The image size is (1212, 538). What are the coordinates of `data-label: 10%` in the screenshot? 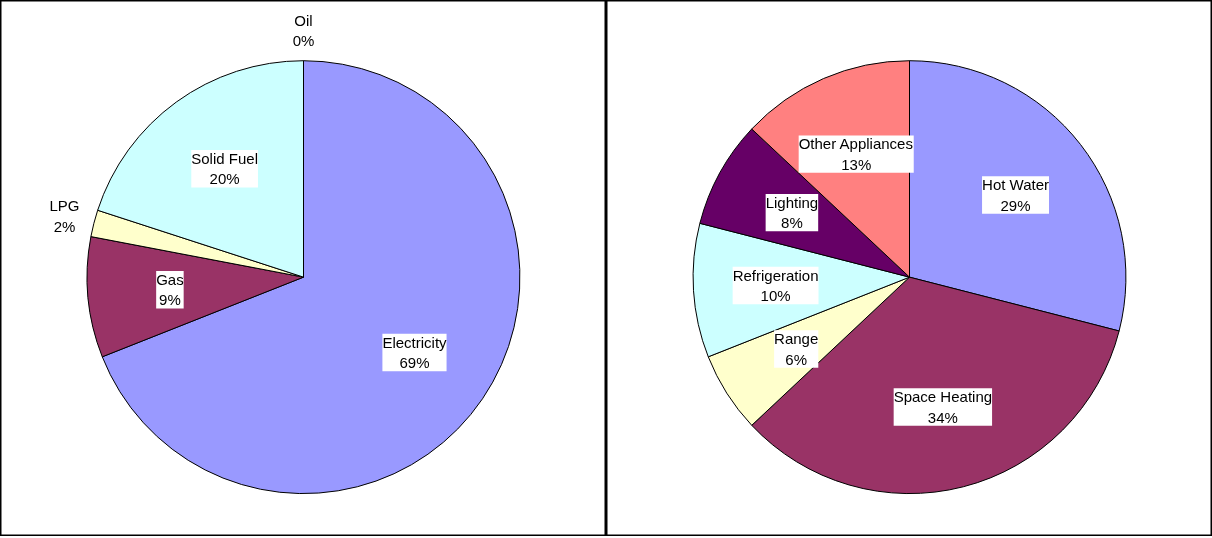 It's located at (775, 296).